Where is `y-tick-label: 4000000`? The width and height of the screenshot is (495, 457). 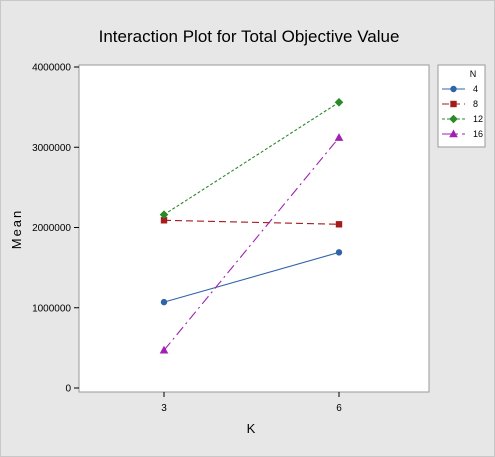 y-tick-label: 4000000 is located at coordinates (51, 68).